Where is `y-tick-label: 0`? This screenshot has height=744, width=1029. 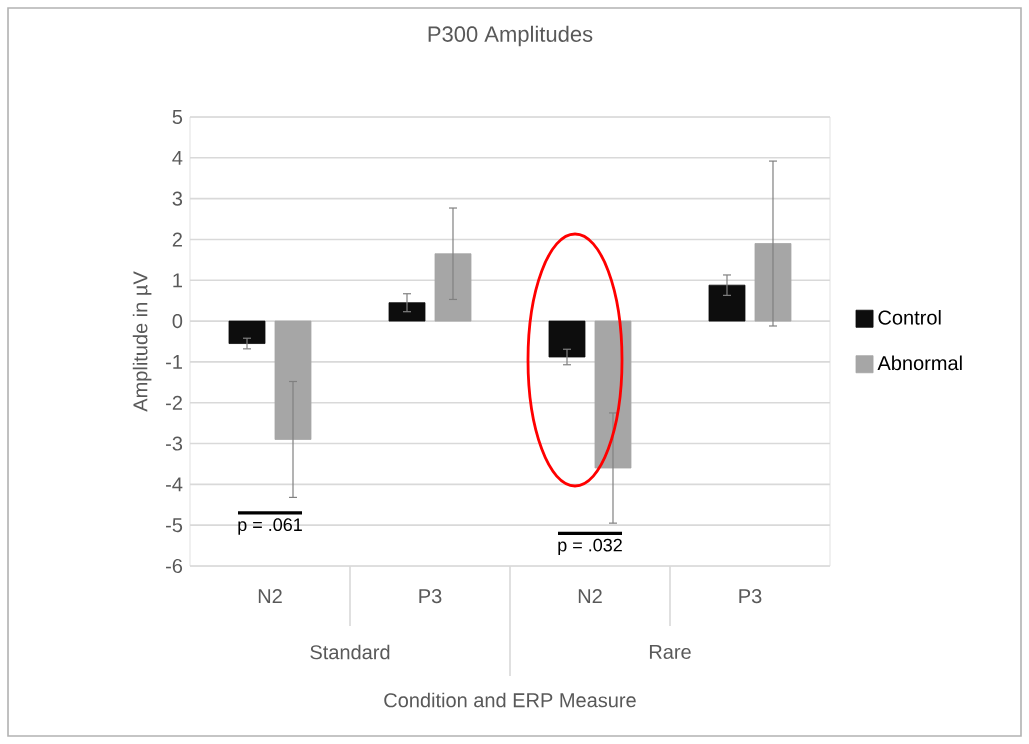 y-tick-label: 0 is located at coordinates (177, 321).